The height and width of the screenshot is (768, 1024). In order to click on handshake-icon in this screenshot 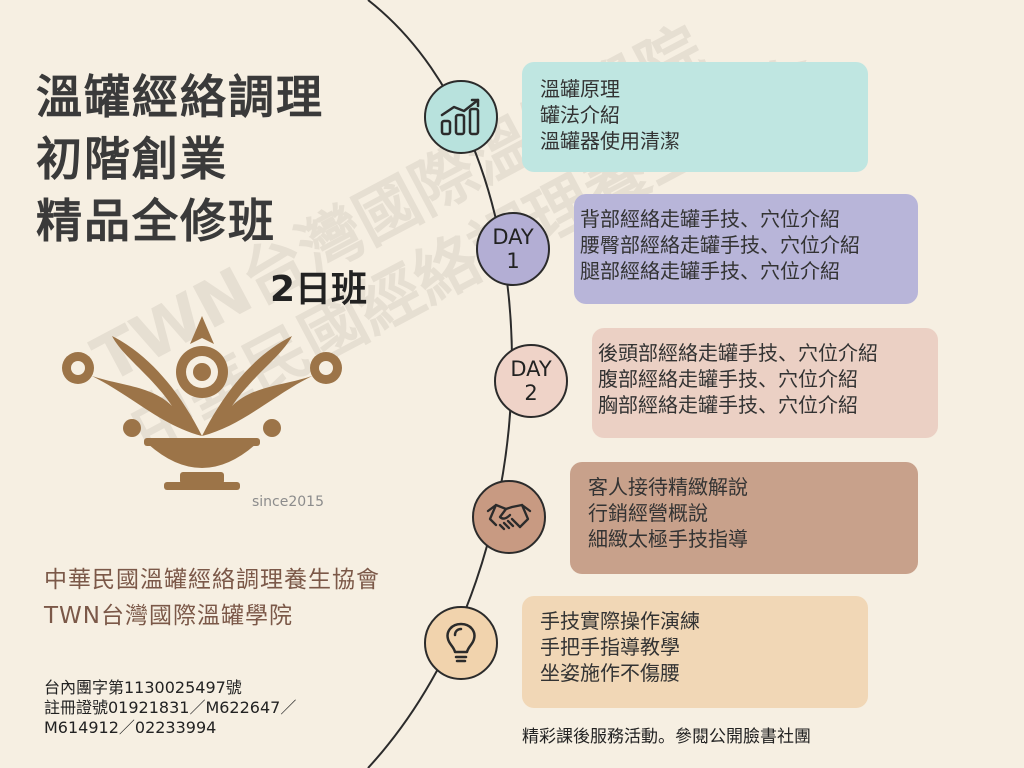, I will do `click(509, 517)`.